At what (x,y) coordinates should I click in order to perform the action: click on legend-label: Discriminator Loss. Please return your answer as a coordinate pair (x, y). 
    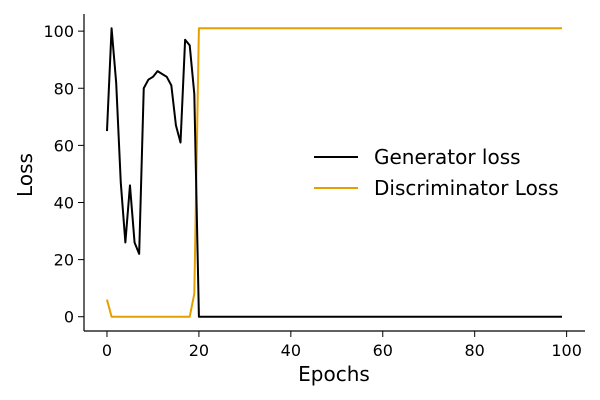
    Looking at the image, I should click on (466, 188).